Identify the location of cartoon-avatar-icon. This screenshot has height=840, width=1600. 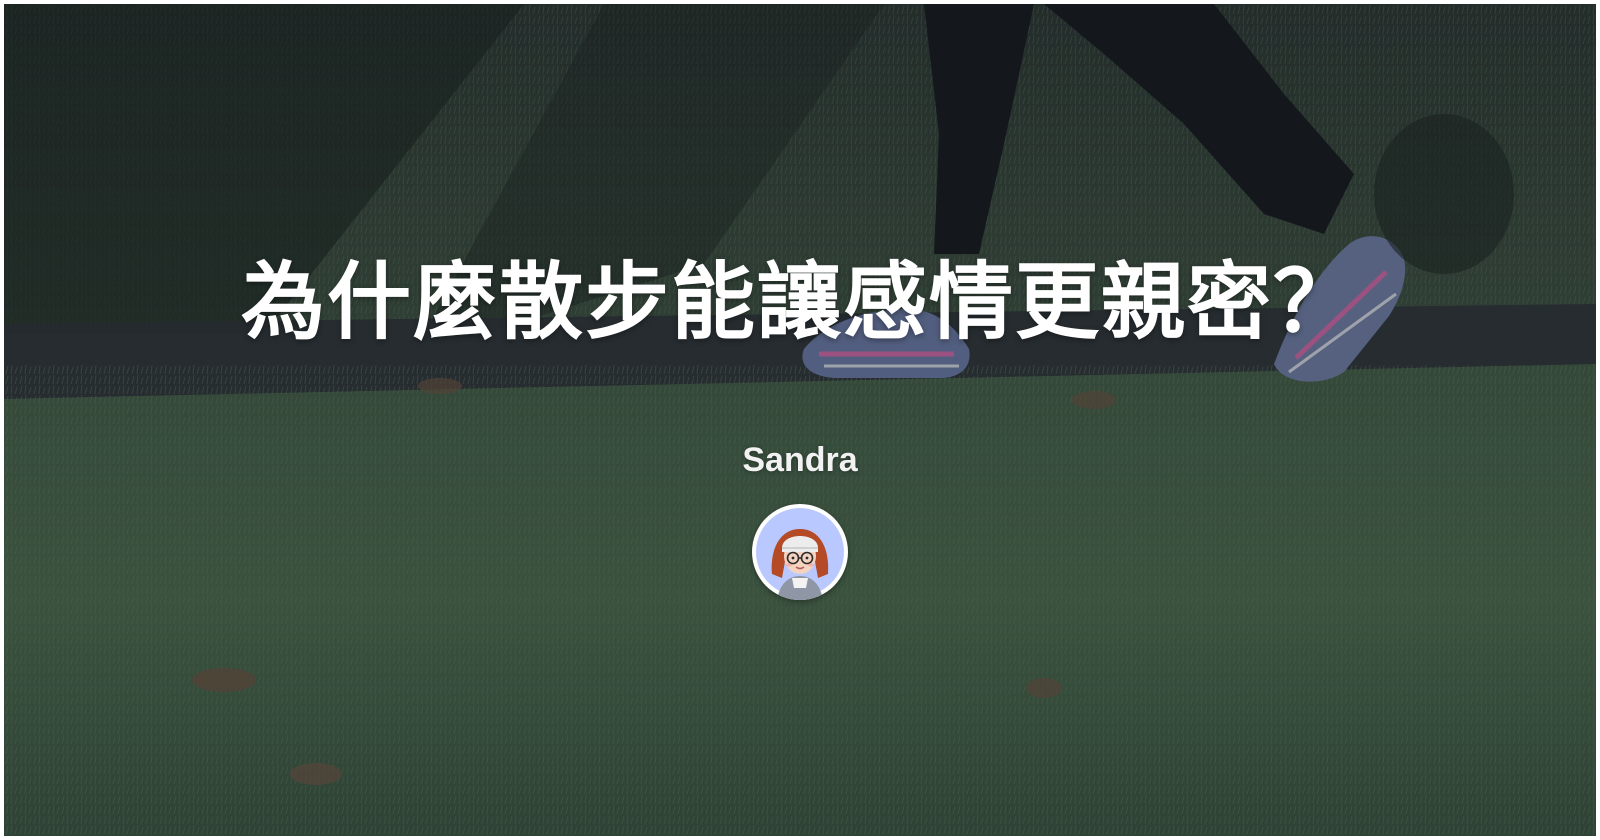
(800, 554).